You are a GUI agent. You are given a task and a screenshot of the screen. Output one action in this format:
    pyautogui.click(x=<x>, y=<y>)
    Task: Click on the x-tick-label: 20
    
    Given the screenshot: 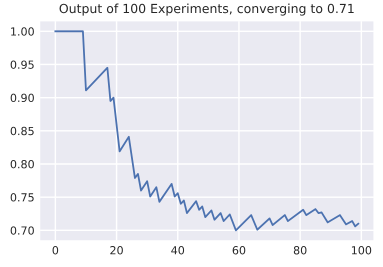 What is the action you would take?
    pyautogui.click(x=116, y=250)
    